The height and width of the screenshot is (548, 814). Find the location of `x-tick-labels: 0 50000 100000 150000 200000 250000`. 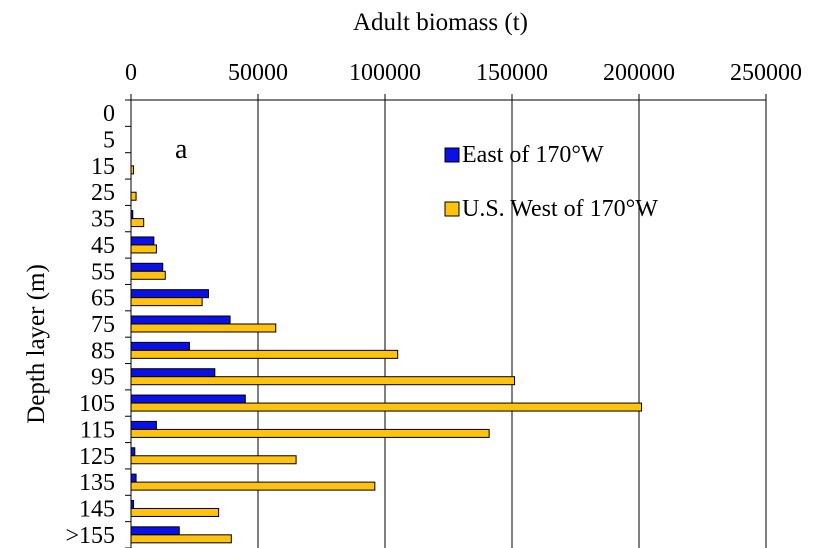

x-tick-labels: 0 50000 100000 150000 200000 250000 is located at coordinates (463, 73).